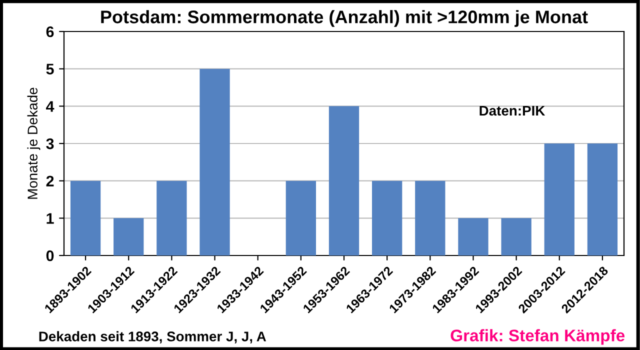  What do you see at coordinates (33, 143) in the screenshot?
I see `y-axis-title: Monate je Dekade` at bounding box center [33, 143].